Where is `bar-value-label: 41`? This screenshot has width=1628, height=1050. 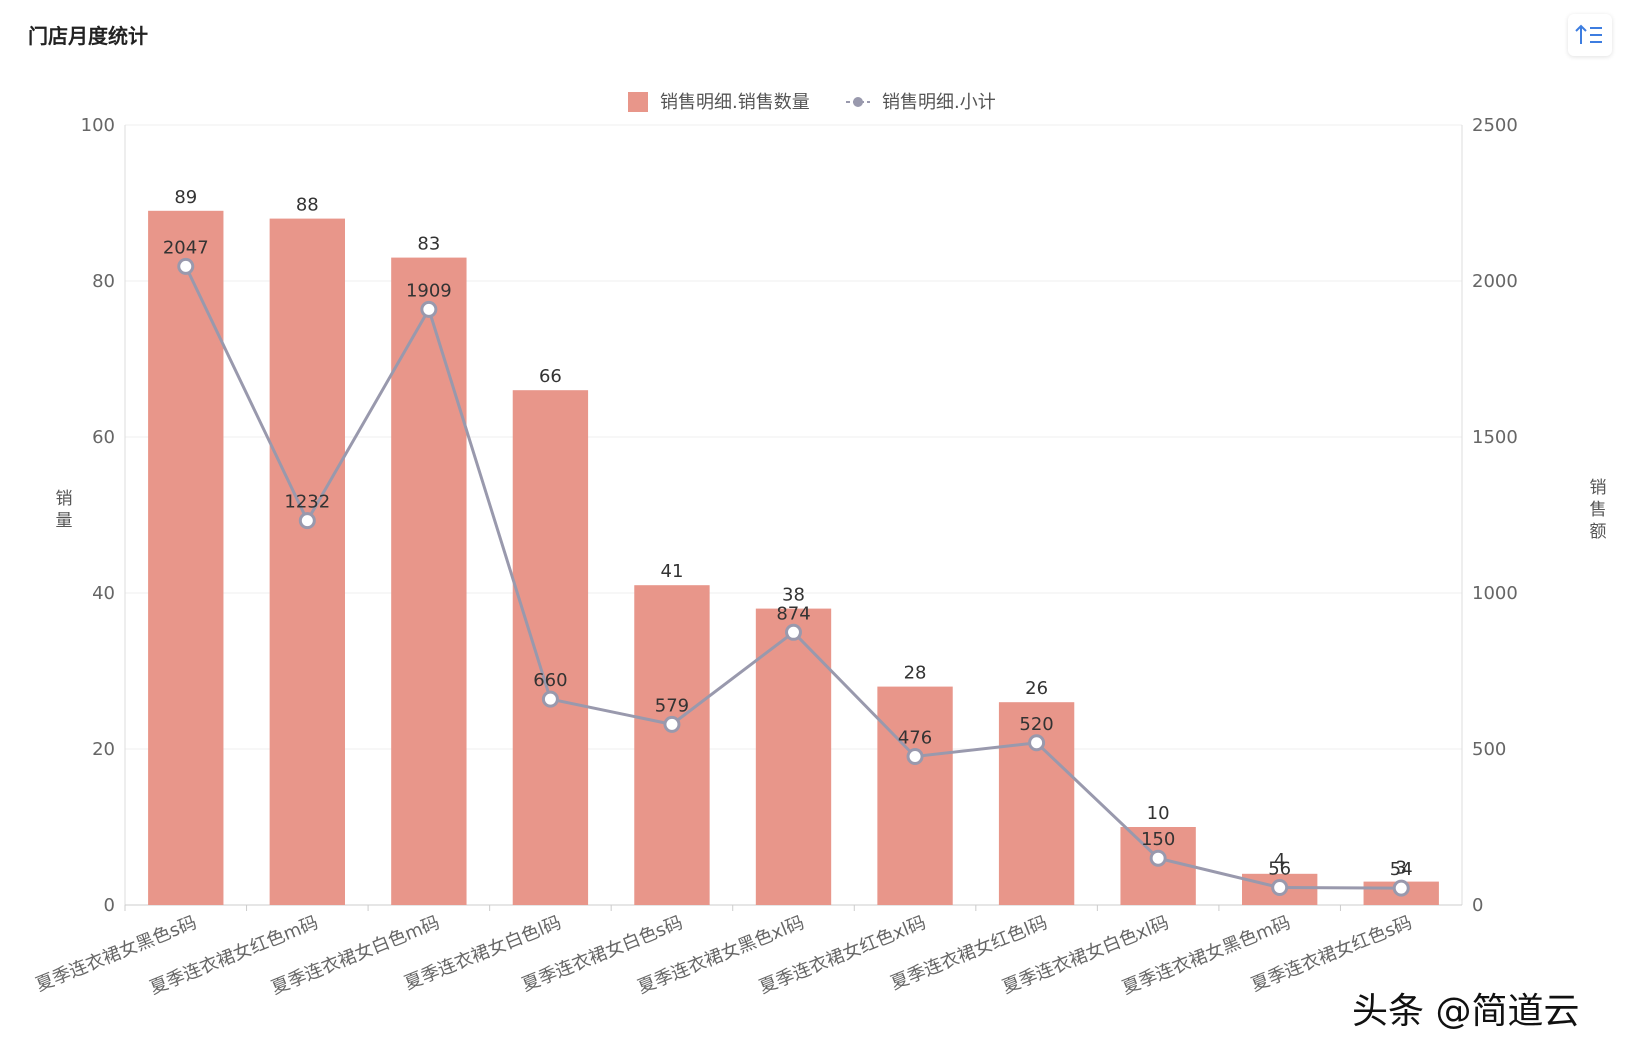
bar-value-label: 41 is located at coordinates (672, 571).